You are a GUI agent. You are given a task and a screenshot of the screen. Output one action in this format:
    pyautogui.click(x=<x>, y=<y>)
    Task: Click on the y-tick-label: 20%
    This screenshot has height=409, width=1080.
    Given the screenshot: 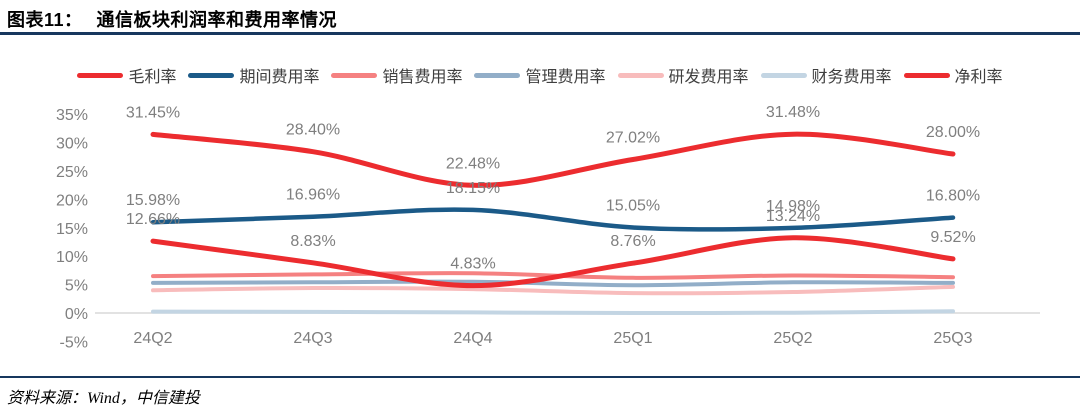 What is the action you would take?
    pyautogui.click(x=72, y=200)
    